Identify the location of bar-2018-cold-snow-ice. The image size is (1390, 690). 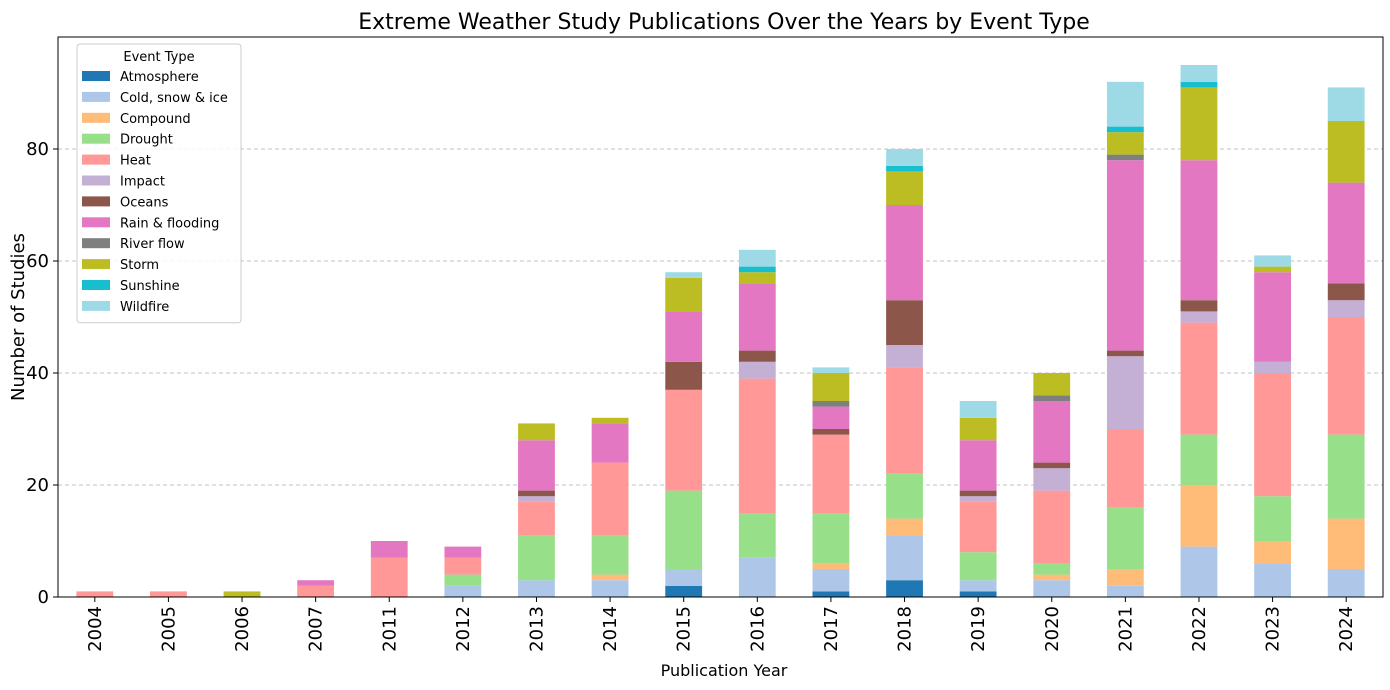
(904, 558).